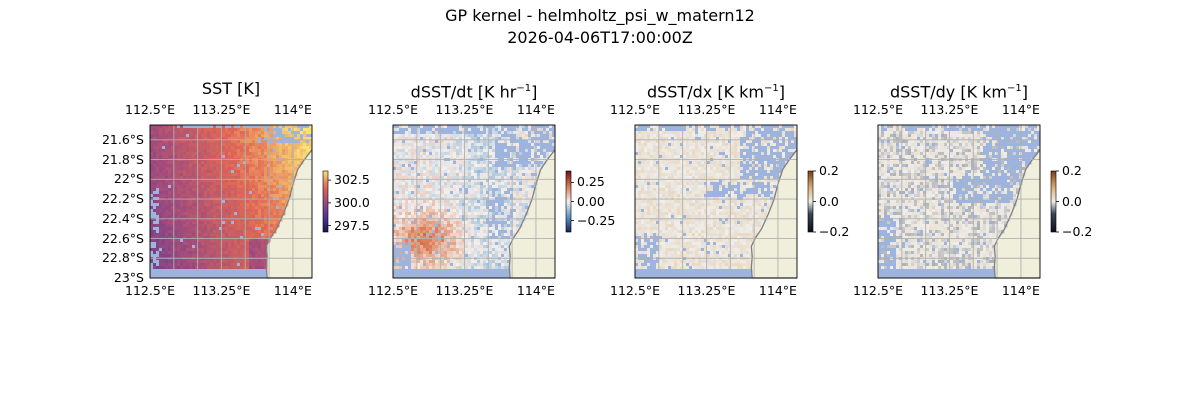  What do you see at coordinates (231, 88) in the screenshot?
I see `panel-title-sst: SST [K]` at bounding box center [231, 88].